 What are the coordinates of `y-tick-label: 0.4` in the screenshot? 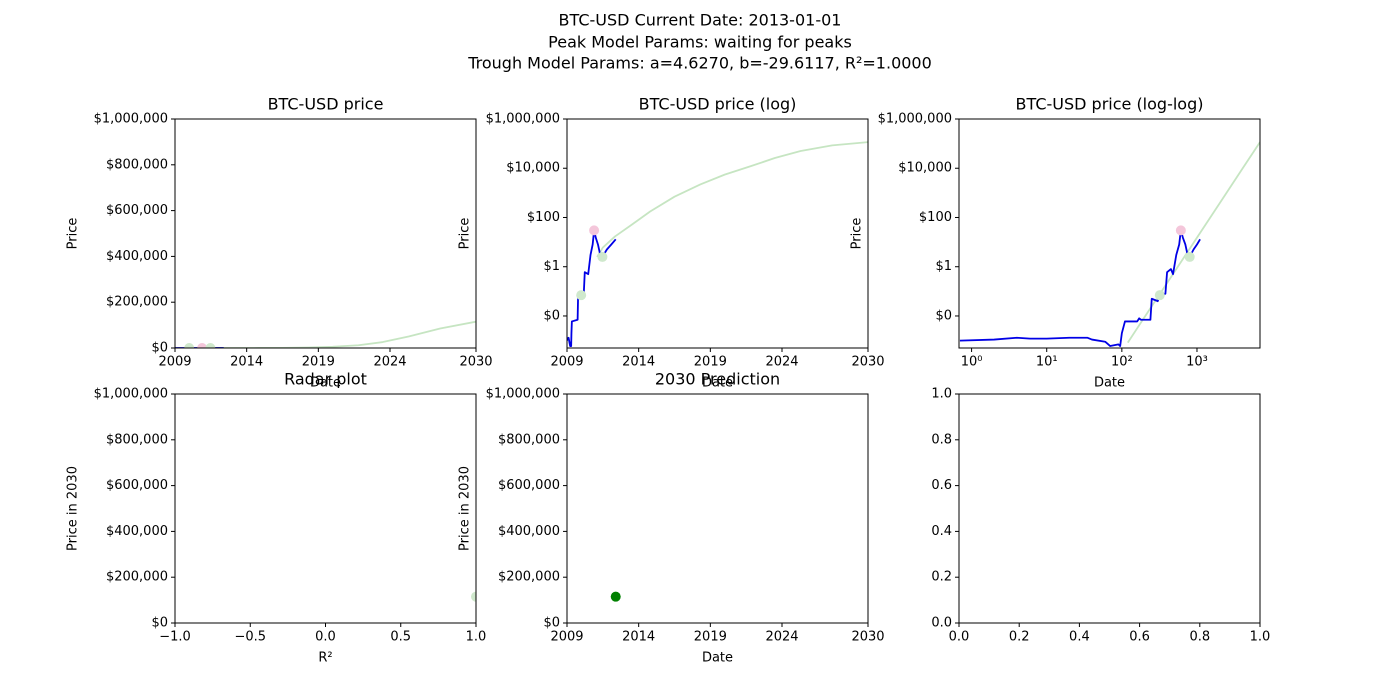 It's located at (941, 531).